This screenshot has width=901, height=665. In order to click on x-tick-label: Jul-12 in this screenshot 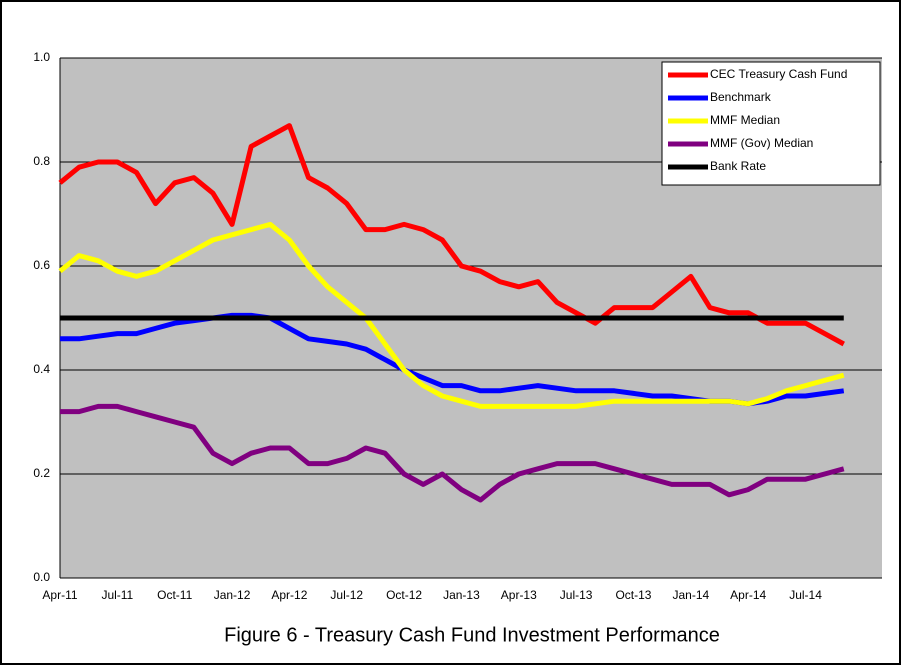, I will do `click(346, 595)`.